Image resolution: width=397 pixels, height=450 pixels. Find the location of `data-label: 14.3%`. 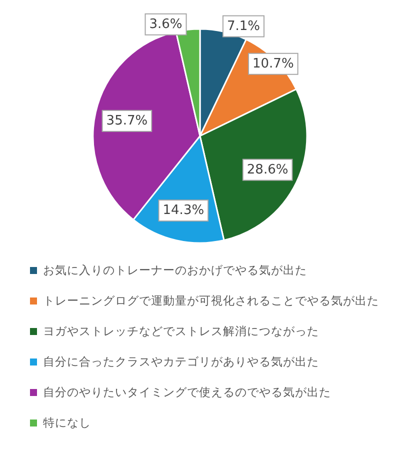

data-label: 14.3% is located at coordinates (183, 210).